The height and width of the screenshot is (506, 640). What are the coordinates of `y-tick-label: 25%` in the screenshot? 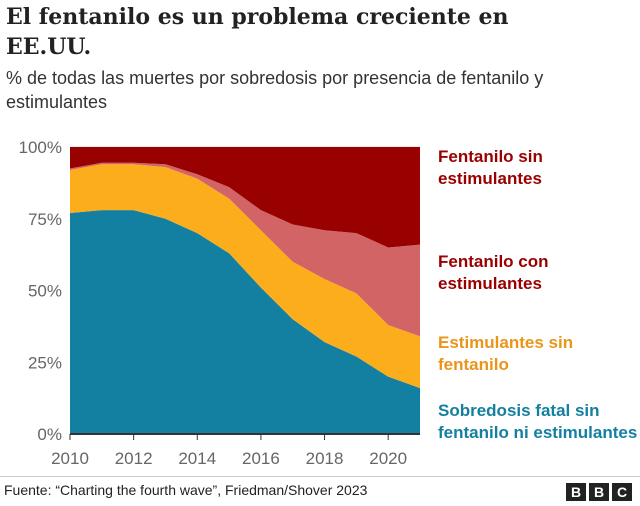 It's located at (45, 362).